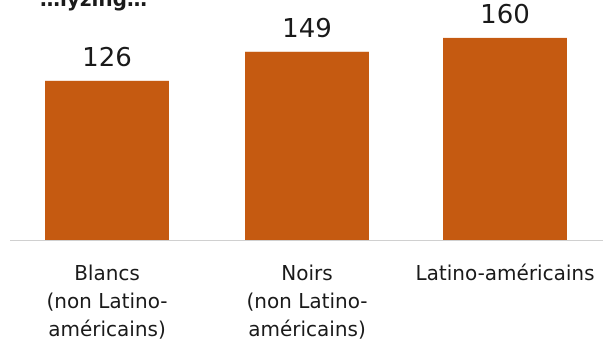  What do you see at coordinates (307, 29) in the screenshot?
I see `value-label-2: 149` at bounding box center [307, 29].